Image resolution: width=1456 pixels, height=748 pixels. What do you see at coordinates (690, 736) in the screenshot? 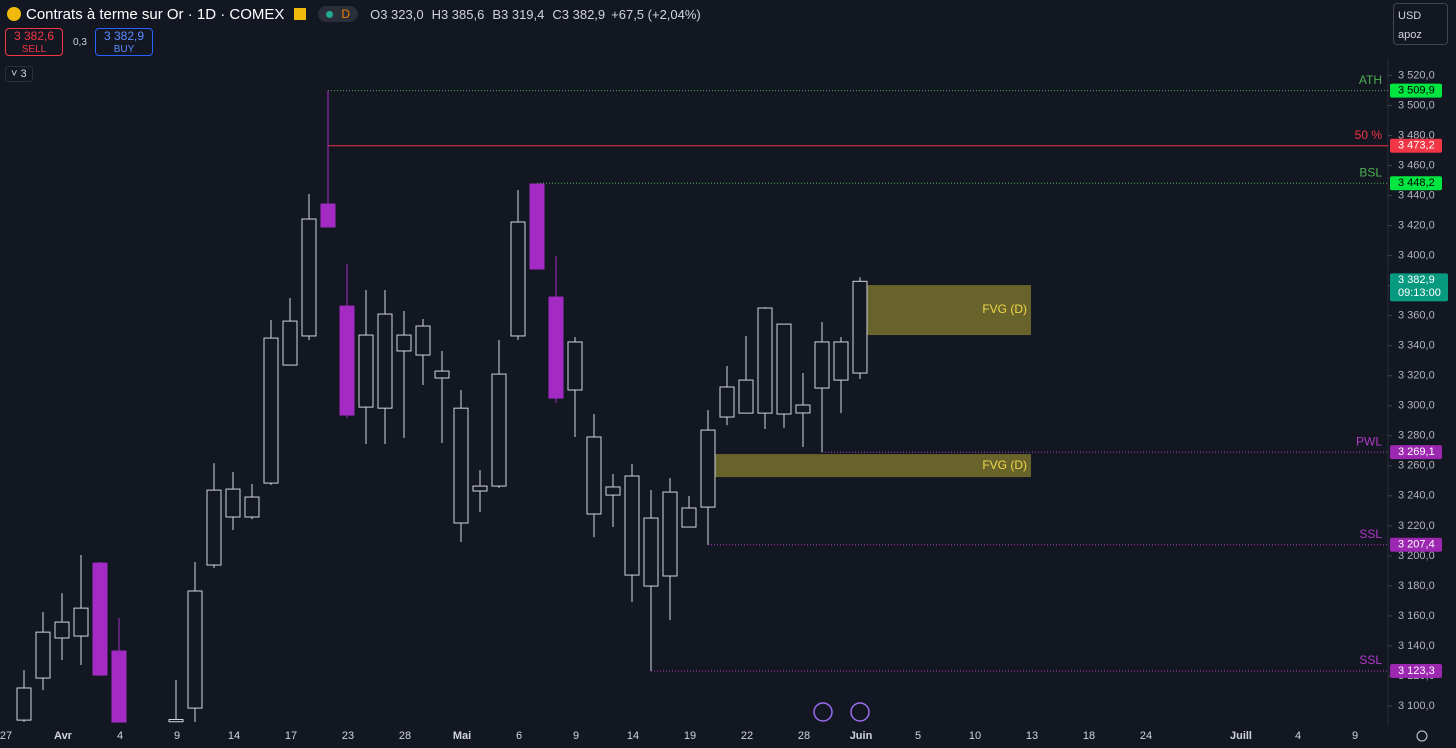
I see `x-tick-label: 19` at bounding box center [690, 736].